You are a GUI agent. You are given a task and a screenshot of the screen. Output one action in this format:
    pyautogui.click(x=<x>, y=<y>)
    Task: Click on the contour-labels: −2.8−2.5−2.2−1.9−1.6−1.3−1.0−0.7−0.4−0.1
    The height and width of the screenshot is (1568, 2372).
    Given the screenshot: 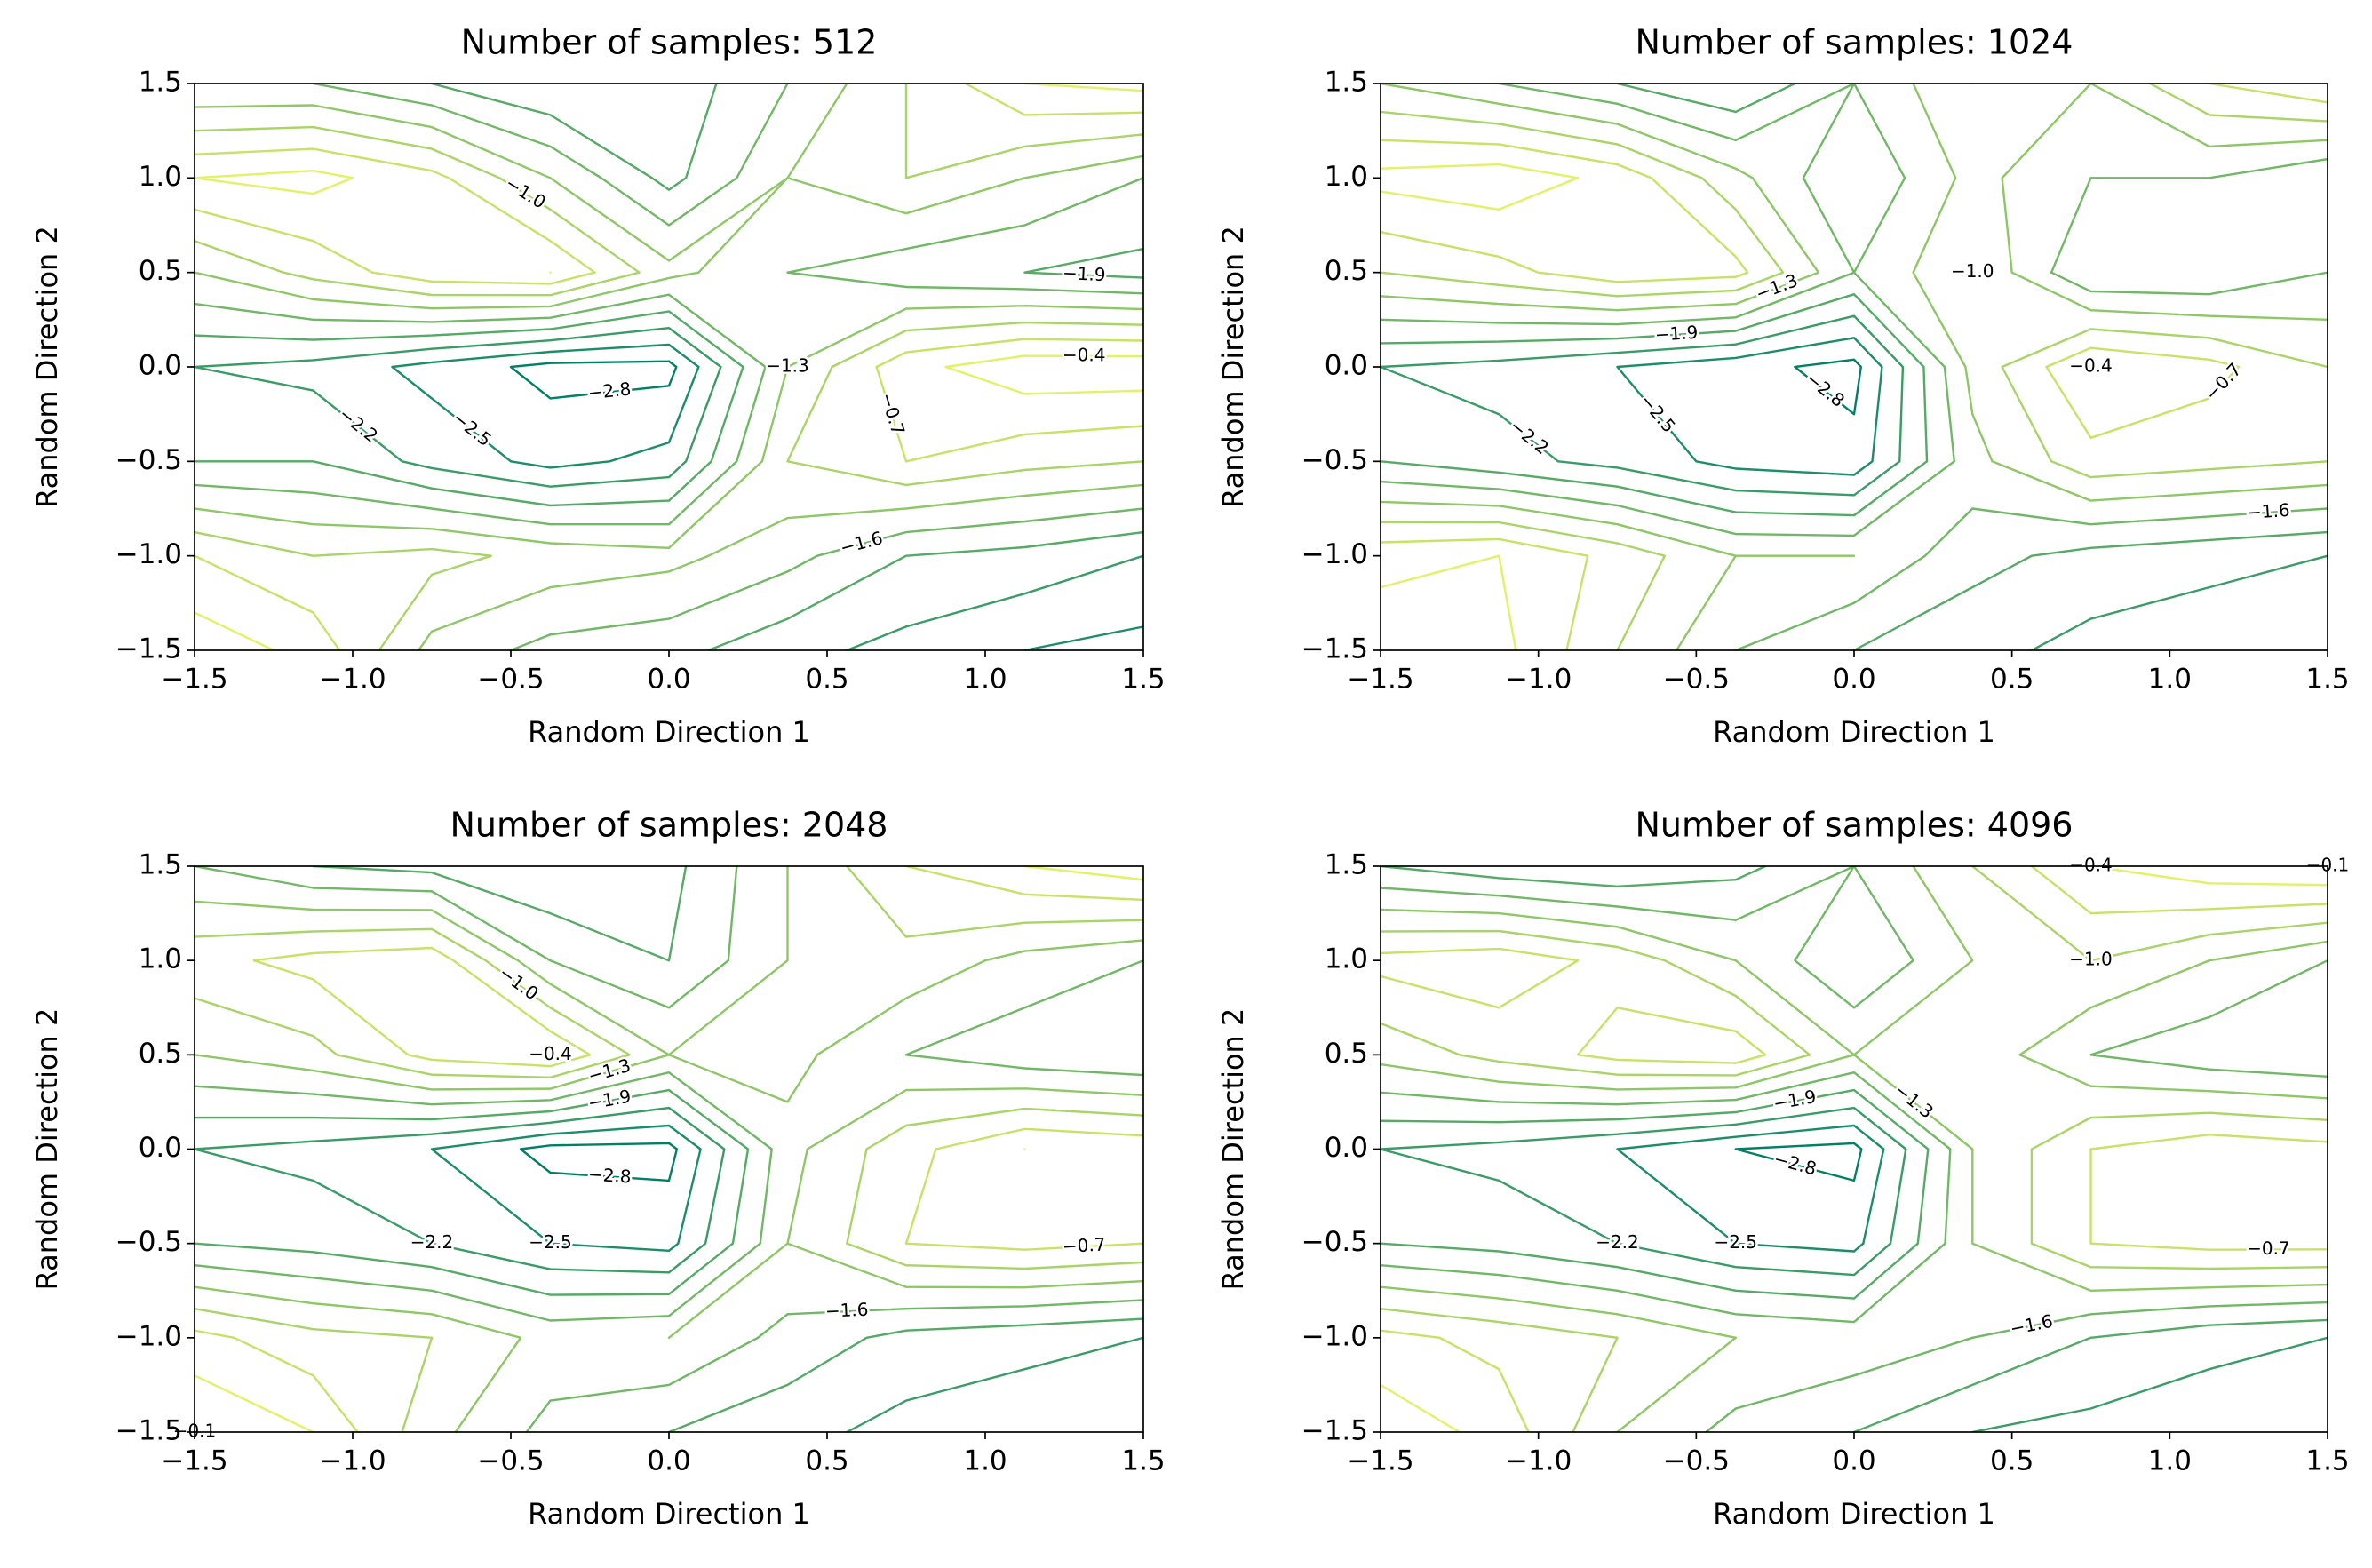 What is the action you would take?
    pyautogui.click(x=639, y=1202)
    